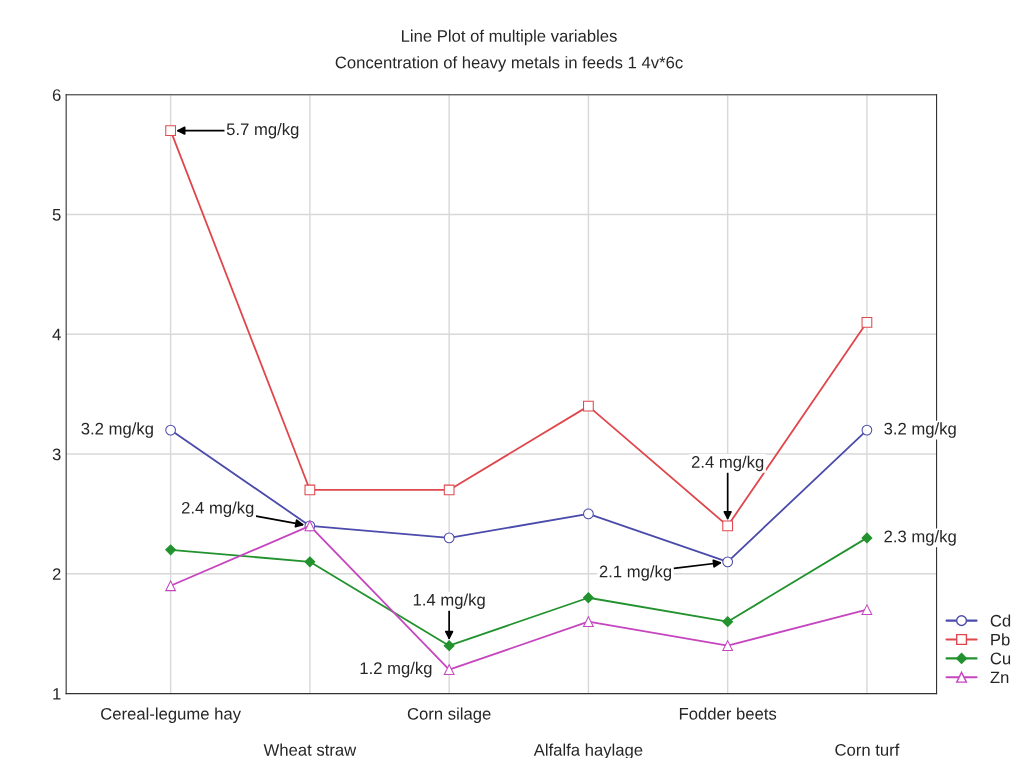  Describe the element at coordinates (310, 749) in the screenshot. I see `x-tick-label: Wheat straw` at that location.